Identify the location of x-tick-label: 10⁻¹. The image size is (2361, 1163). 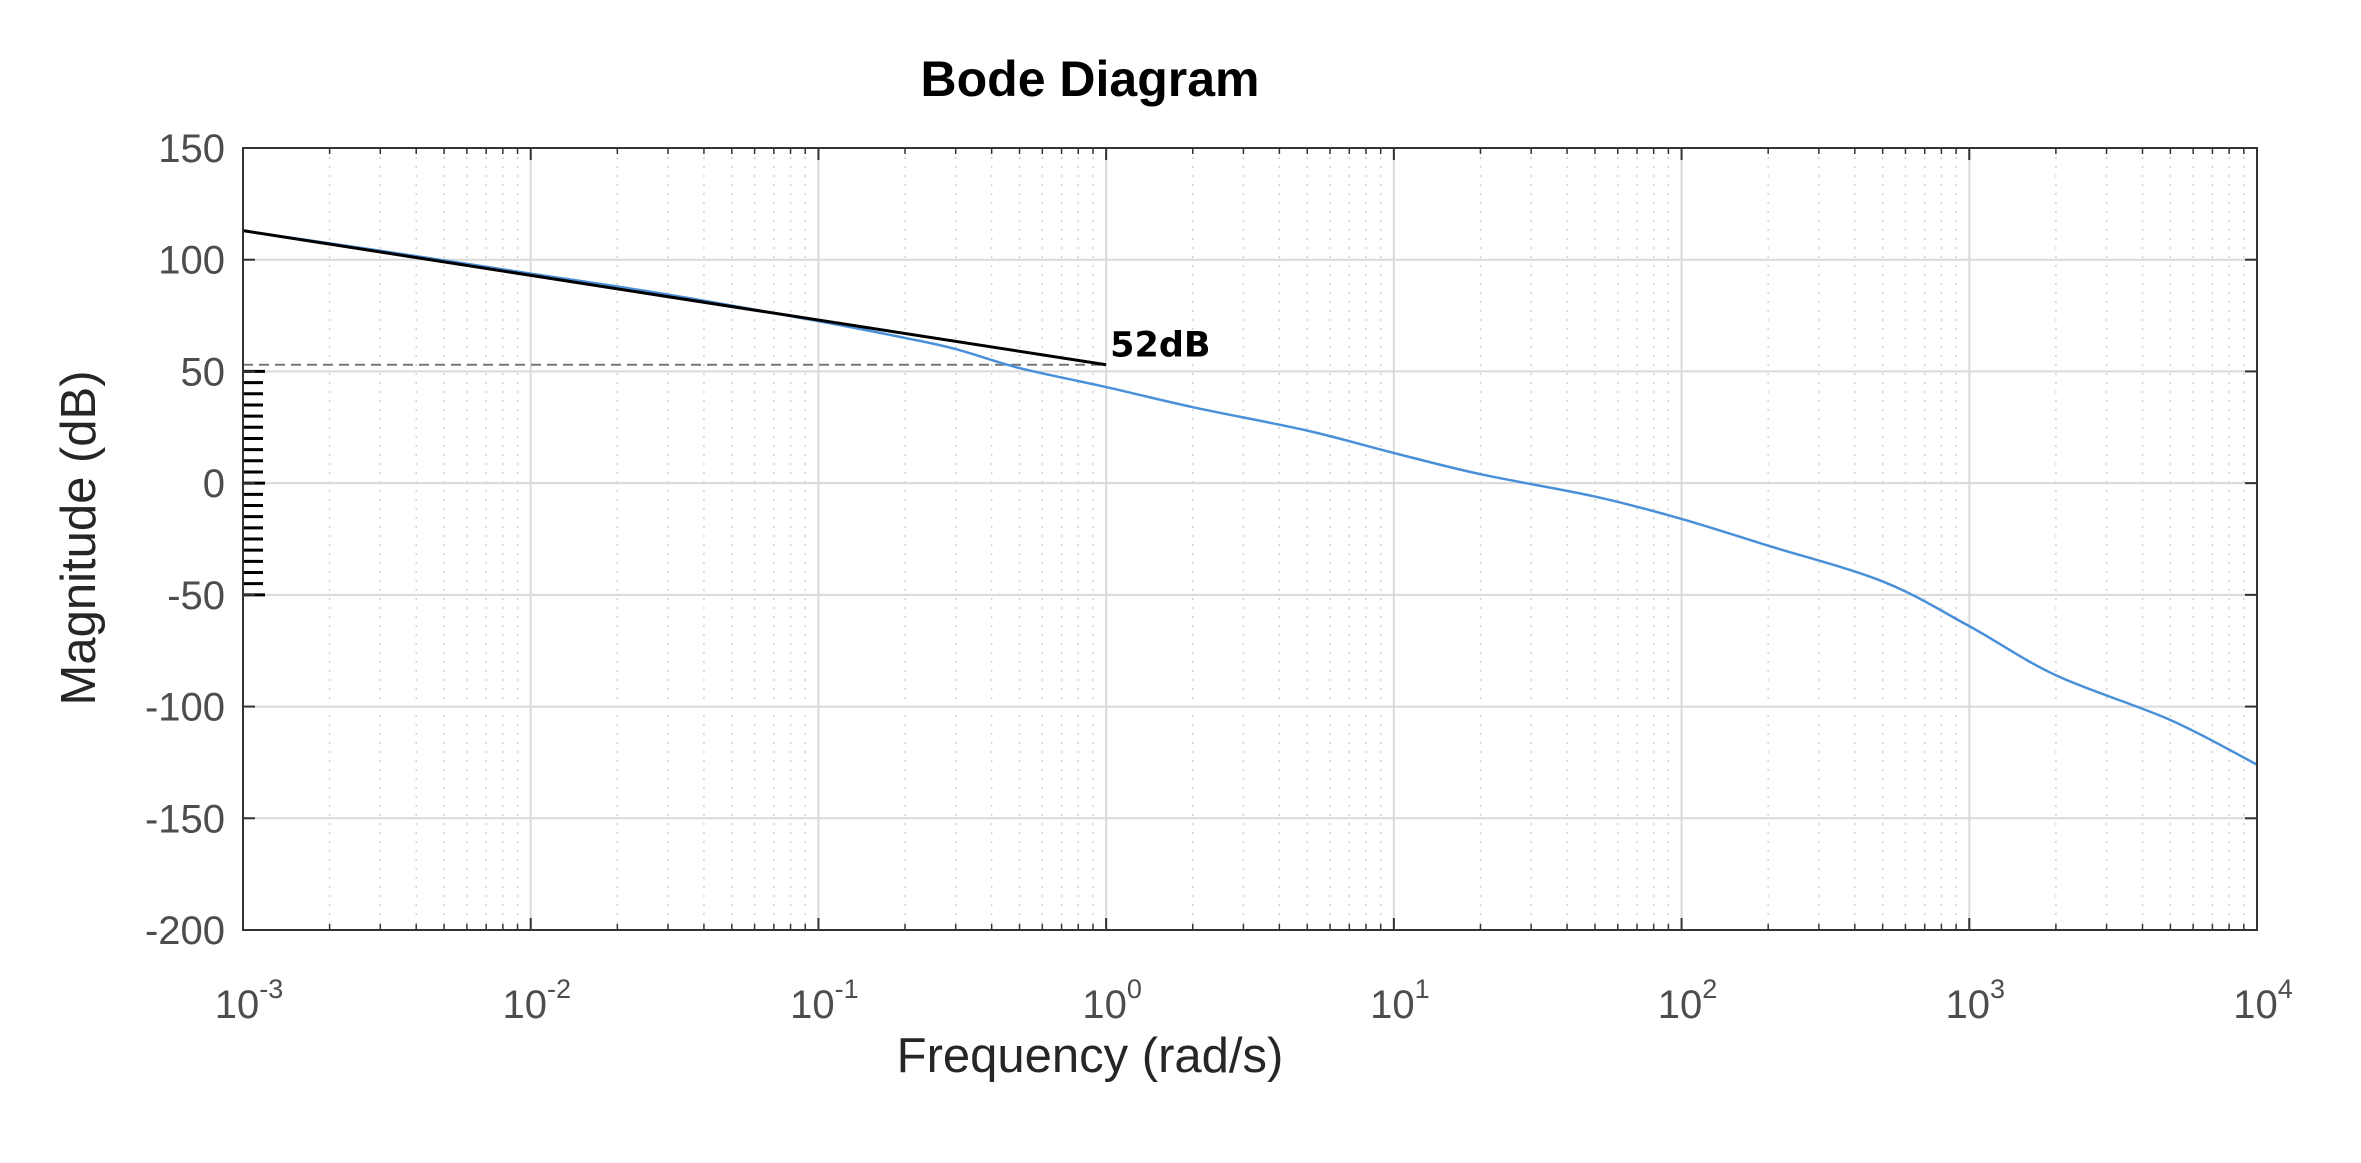
(824, 1000).